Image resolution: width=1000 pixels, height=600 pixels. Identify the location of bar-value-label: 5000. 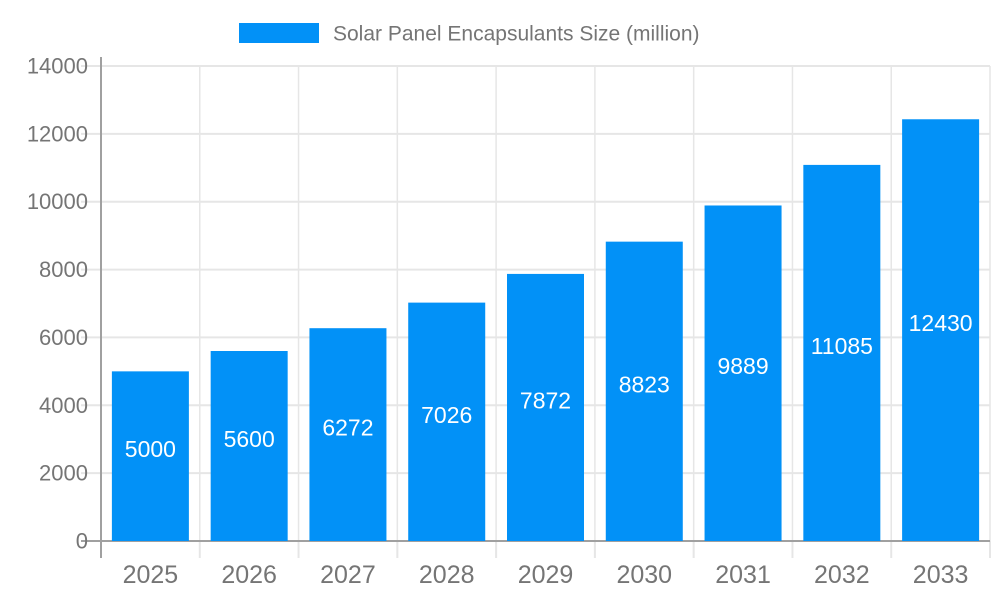
(150, 449).